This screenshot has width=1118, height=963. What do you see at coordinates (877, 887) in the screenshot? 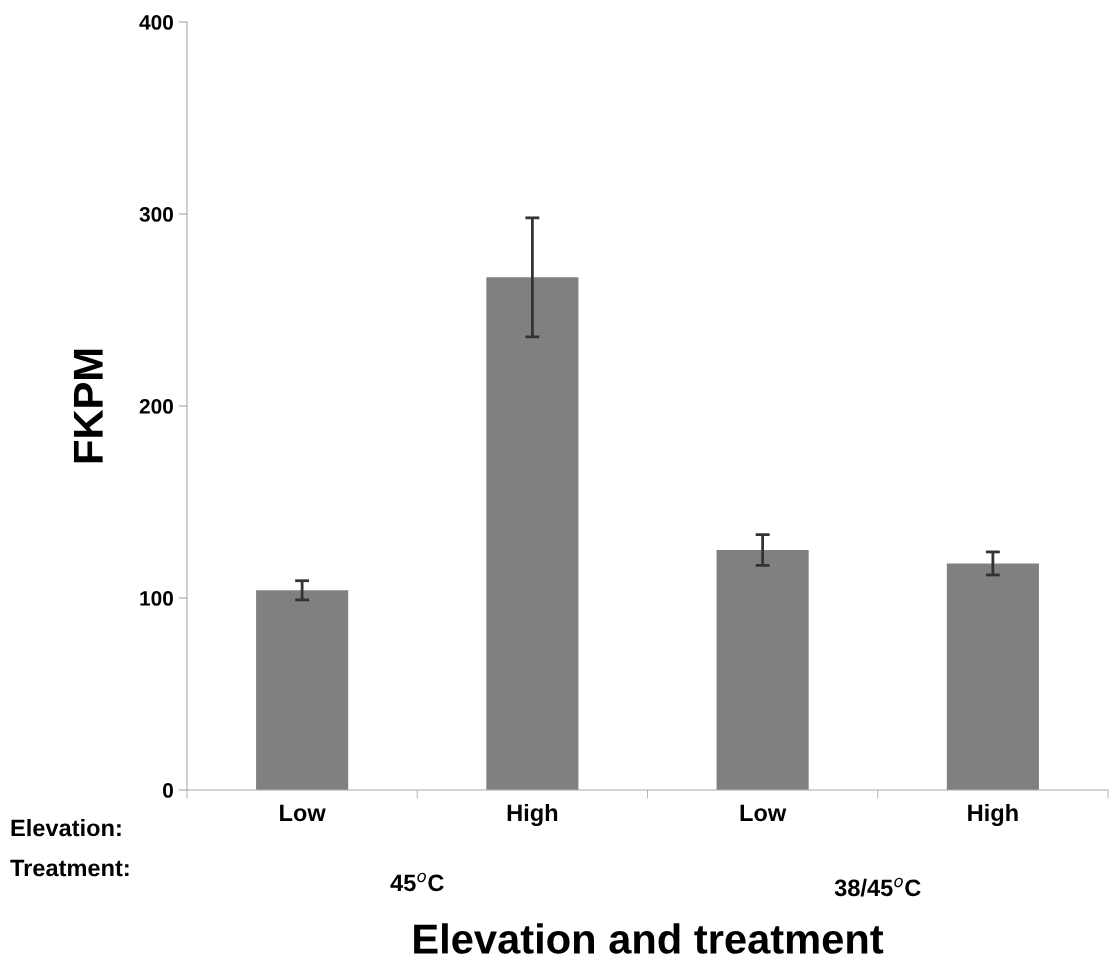
I see `text: 38/45$^{o}$C` at bounding box center [877, 887].